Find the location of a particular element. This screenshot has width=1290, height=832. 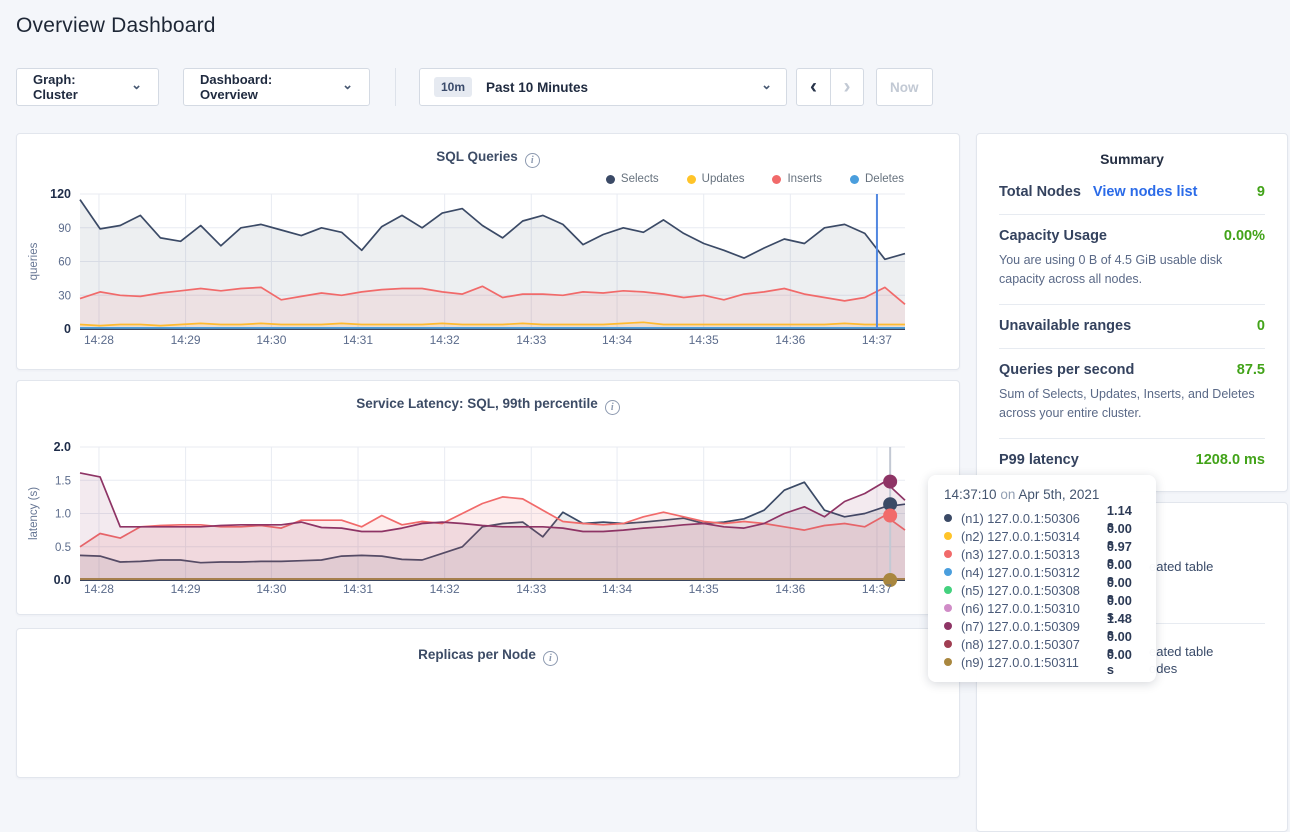

time-next-button: › is located at coordinates (846, 87).